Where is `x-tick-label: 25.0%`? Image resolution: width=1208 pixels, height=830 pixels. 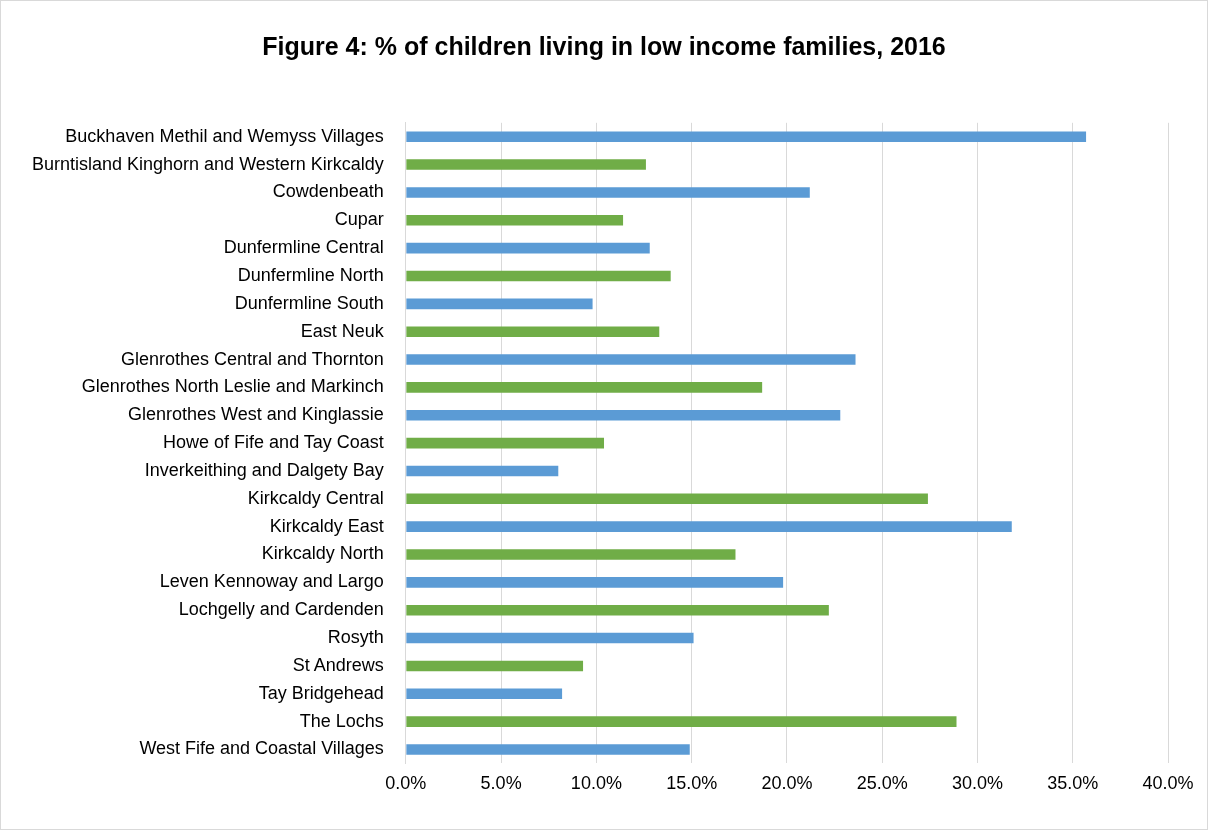
x-tick-label: 25.0% is located at coordinates (882, 783).